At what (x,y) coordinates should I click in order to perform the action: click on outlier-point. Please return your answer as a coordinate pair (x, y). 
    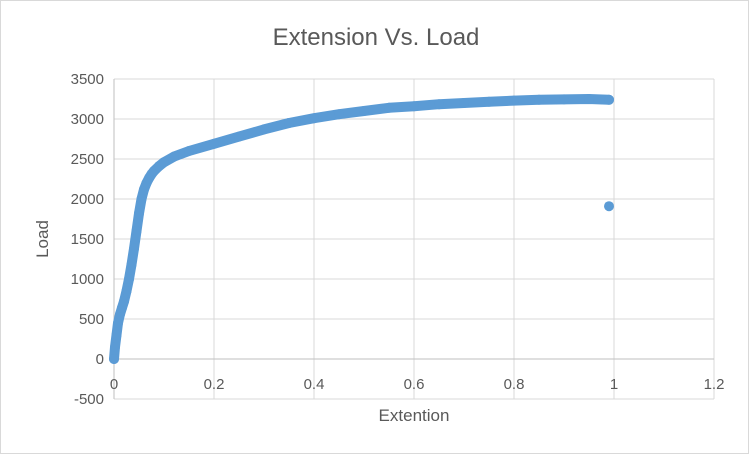
    Looking at the image, I should click on (609, 206).